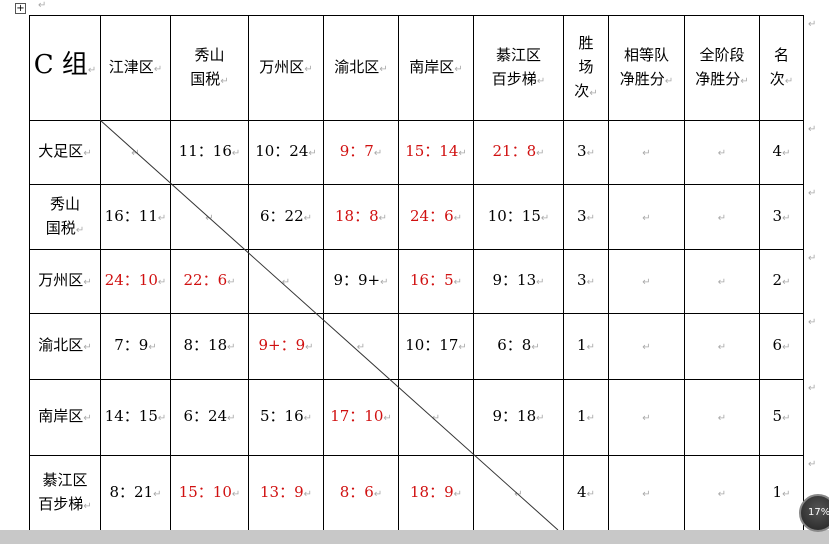 The image size is (829, 544). What do you see at coordinates (65, 493) in the screenshot?
I see `row-header-team: 綦江区 百步梯` at bounding box center [65, 493].